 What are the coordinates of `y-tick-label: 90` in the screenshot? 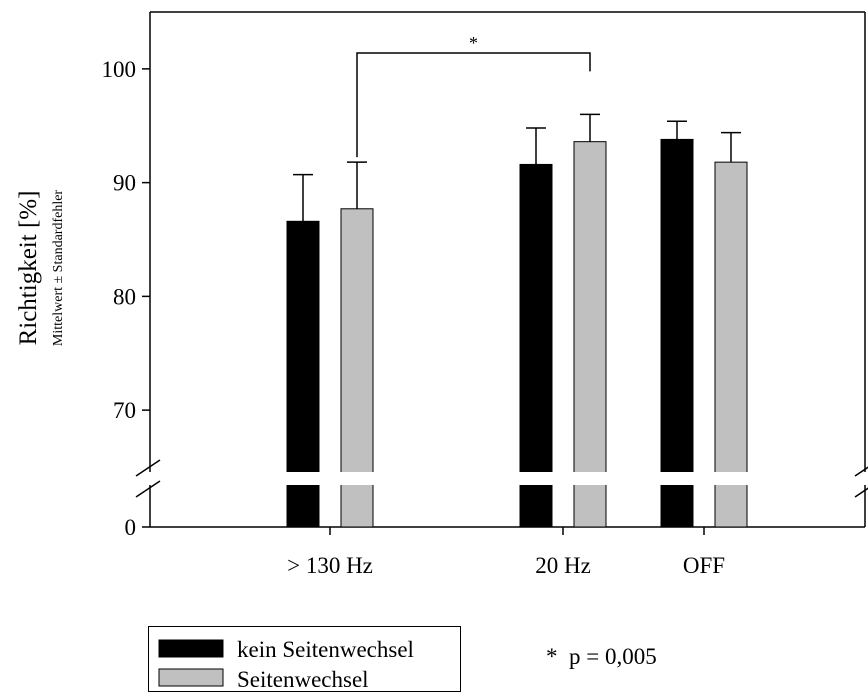 It's located at (124, 183).